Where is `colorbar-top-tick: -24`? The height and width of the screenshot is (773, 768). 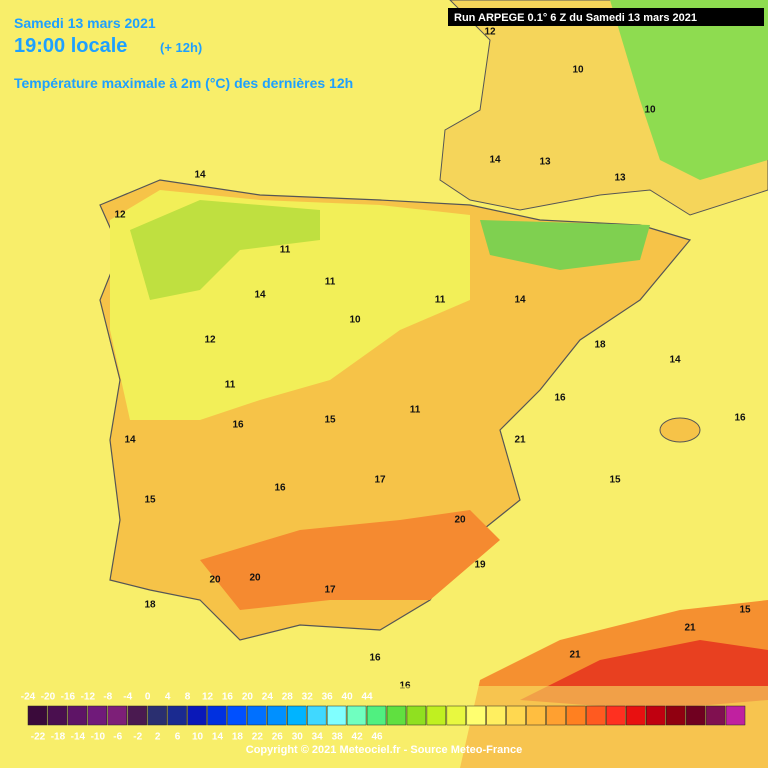 colorbar-top-tick: -24 is located at coordinates (28, 697).